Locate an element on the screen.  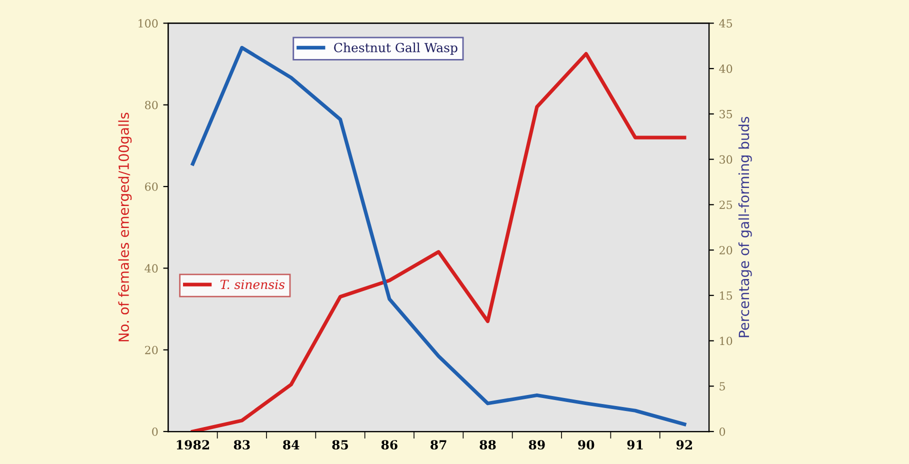
x-tick-label: 85 is located at coordinates (340, 445).